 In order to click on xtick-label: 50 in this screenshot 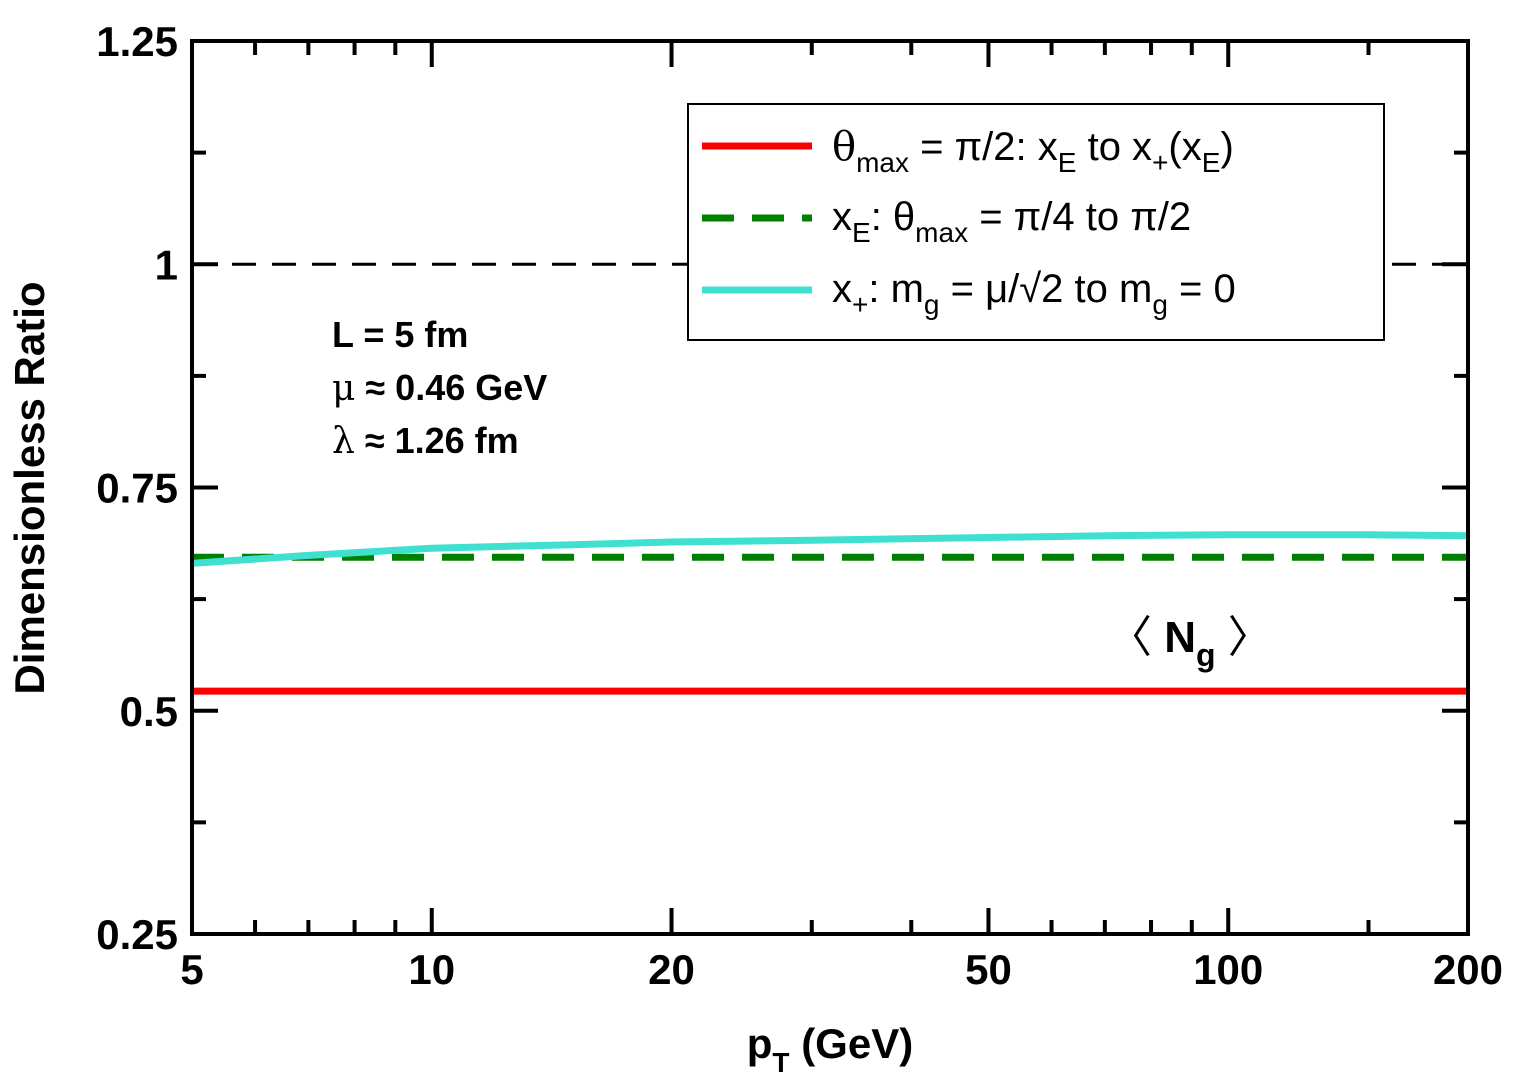, I will do `click(988, 969)`.